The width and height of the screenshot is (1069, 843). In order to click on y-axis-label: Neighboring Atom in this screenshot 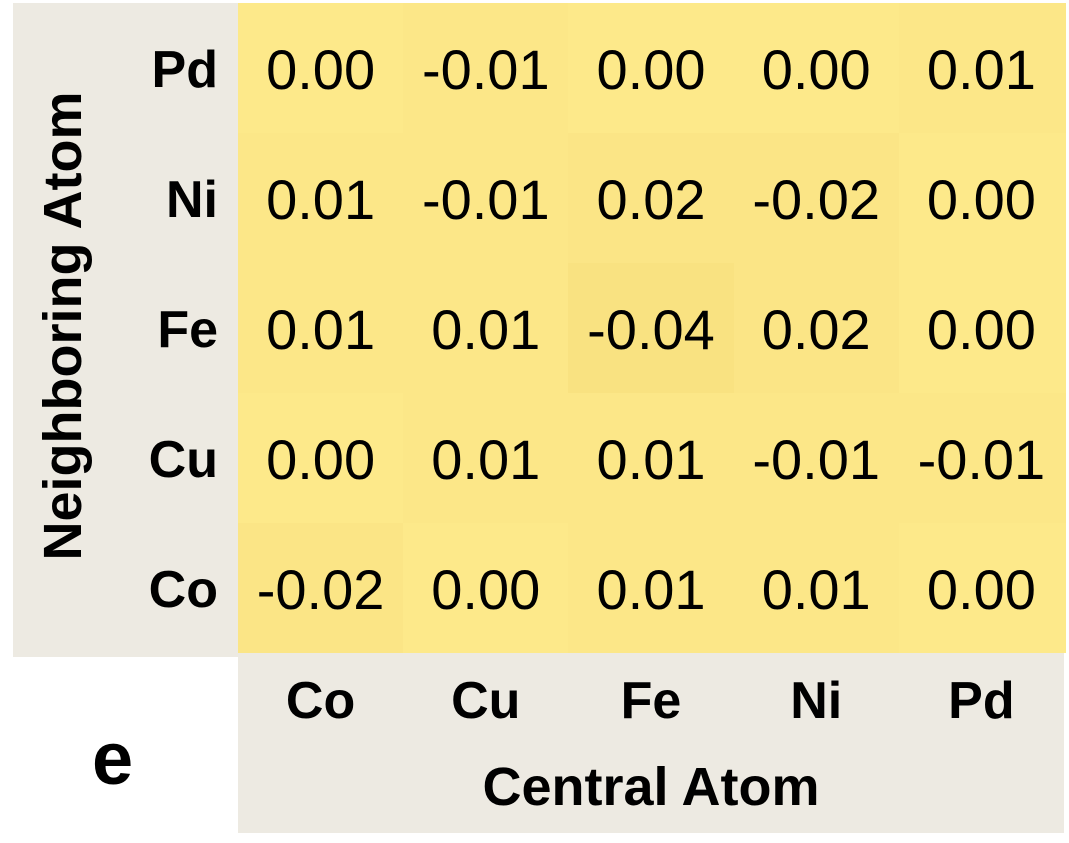, I will do `click(63, 326)`.